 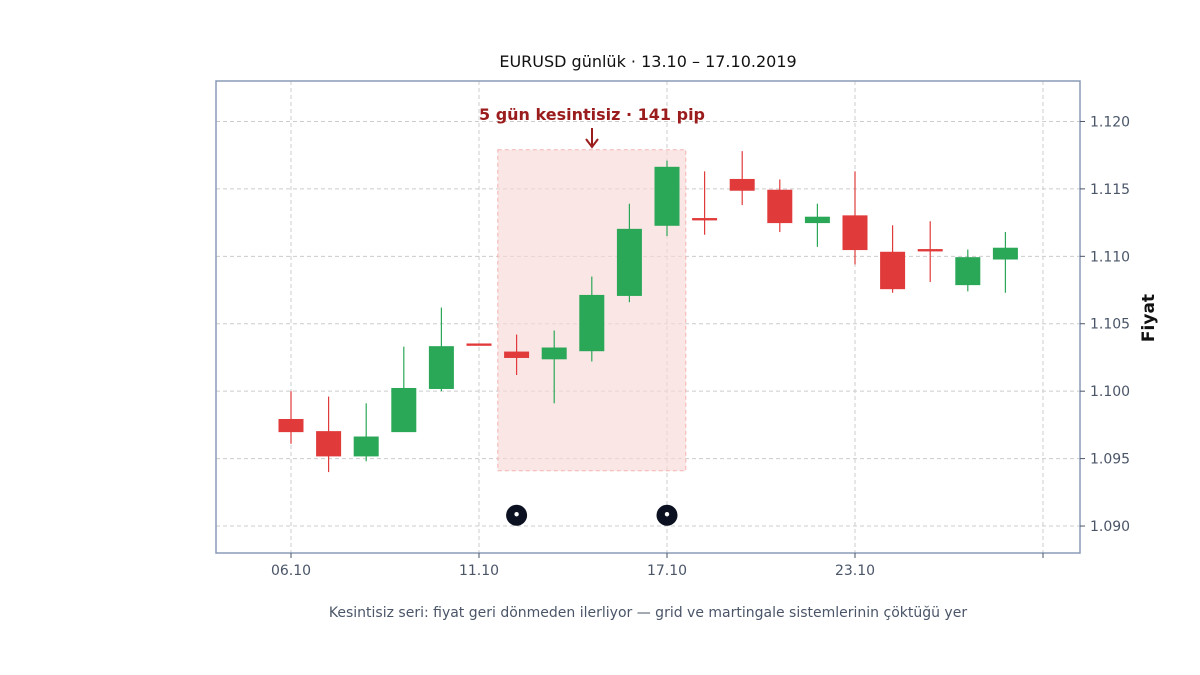 What do you see at coordinates (1110, 190) in the screenshot?
I see `y-tick-label: 1.115` at bounding box center [1110, 190].